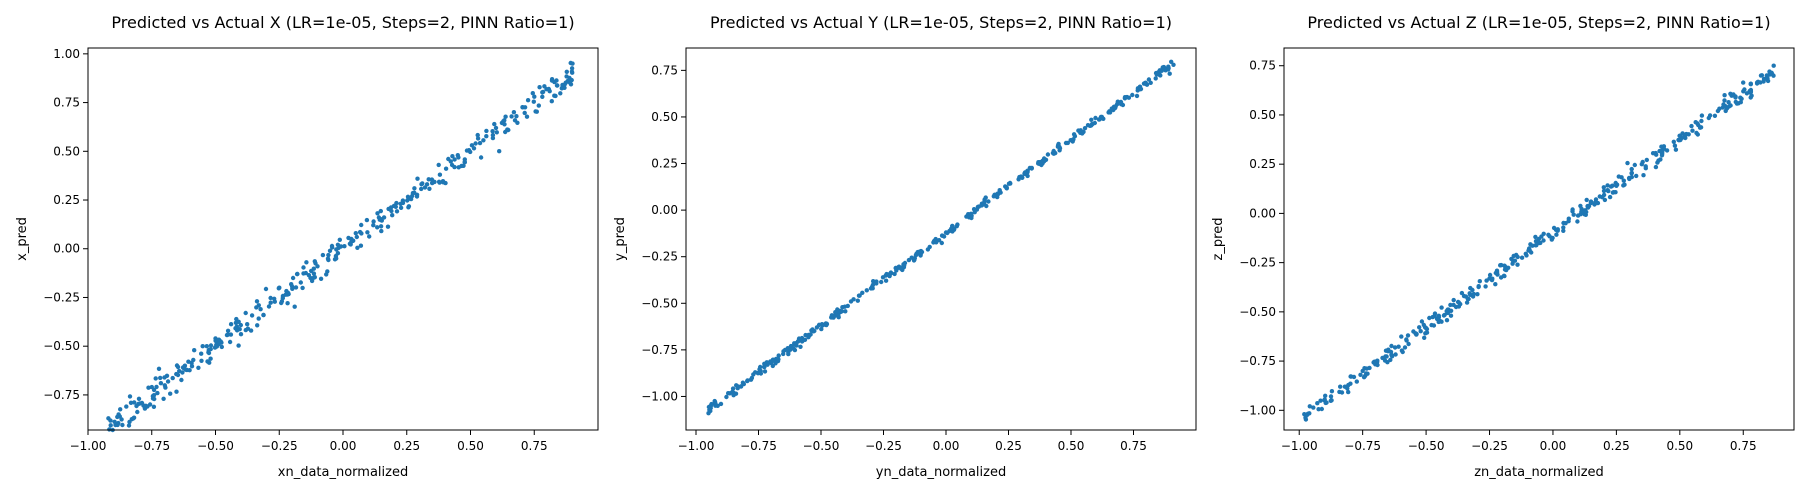 The width and height of the screenshot is (1800, 500). Describe the element at coordinates (406, 446) in the screenshot. I see `x-tick-label: 0.25` at that location.